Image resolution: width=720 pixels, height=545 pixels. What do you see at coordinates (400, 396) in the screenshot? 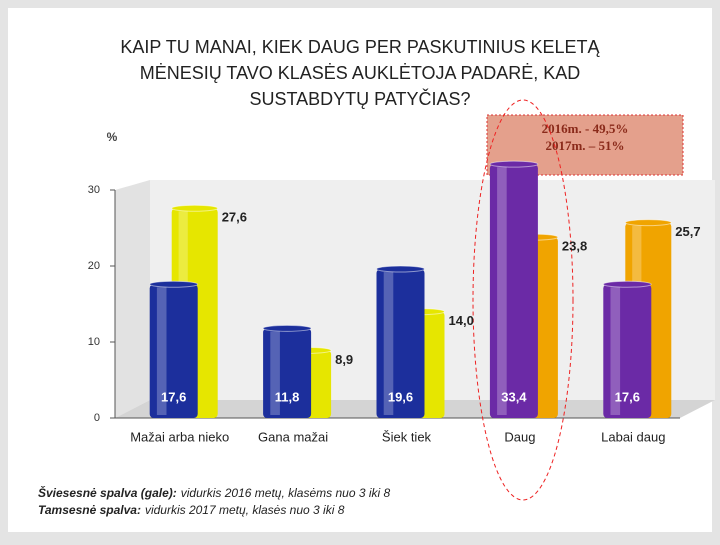
I see `value-label: 19,6` at bounding box center [400, 396].